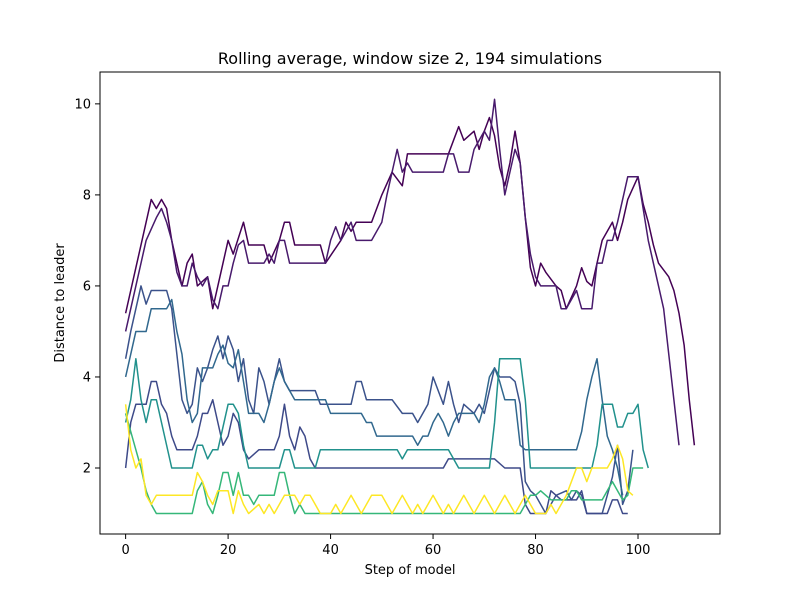 This screenshot has width=800, height=600. What do you see at coordinates (330, 550) in the screenshot?
I see `x-tick-label: 40` at bounding box center [330, 550].